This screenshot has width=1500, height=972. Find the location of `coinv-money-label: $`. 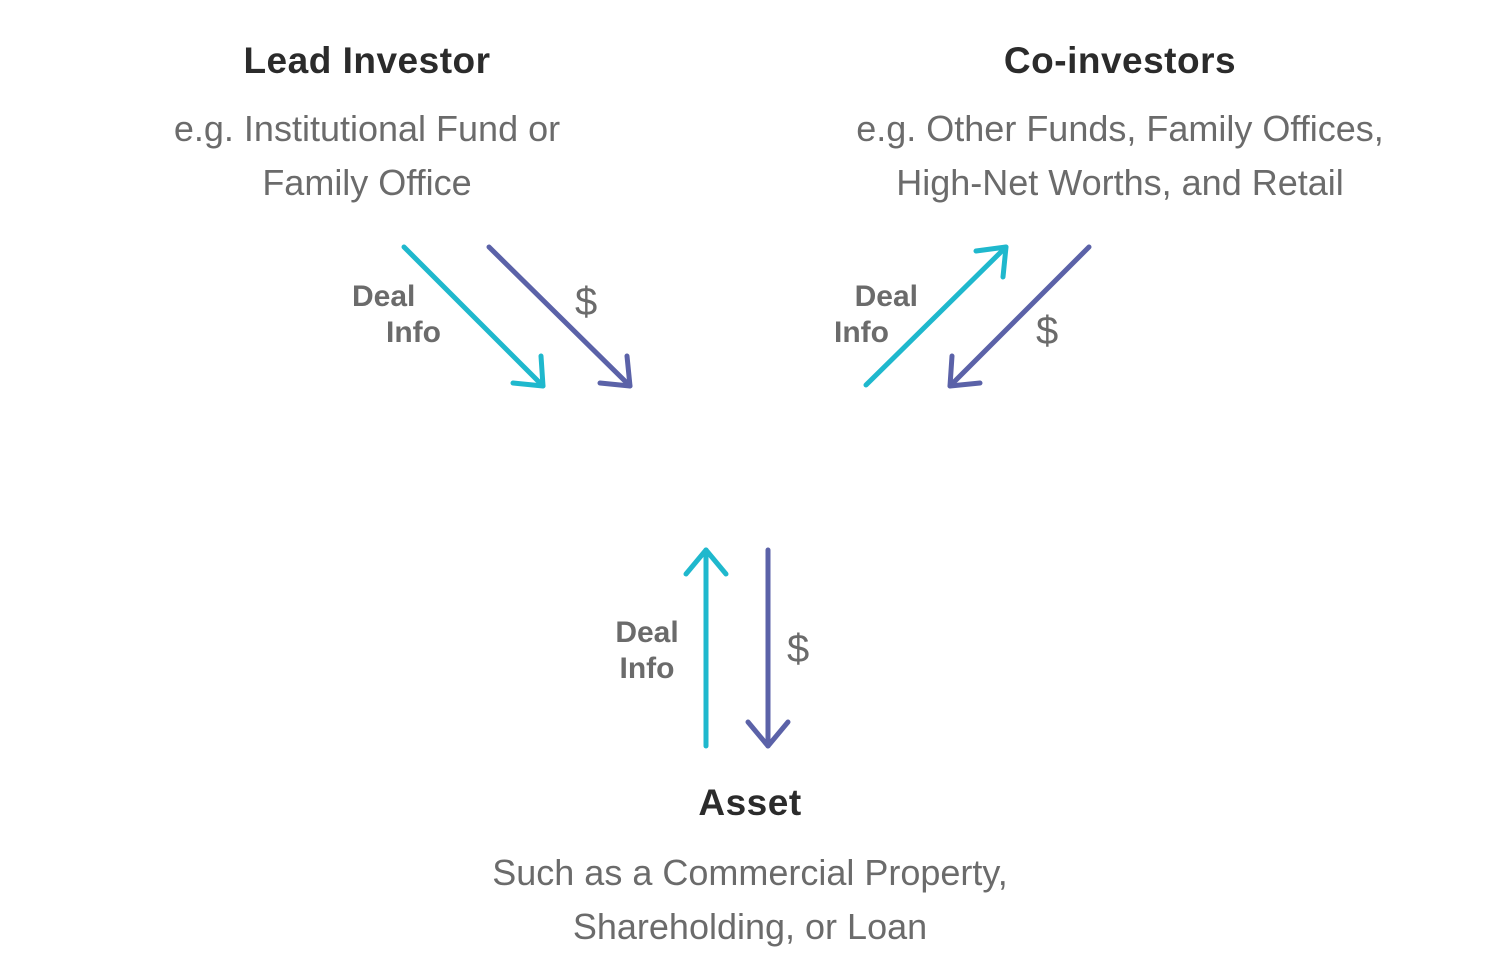

coinv-money-label: $ is located at coordinates (1047, 331).